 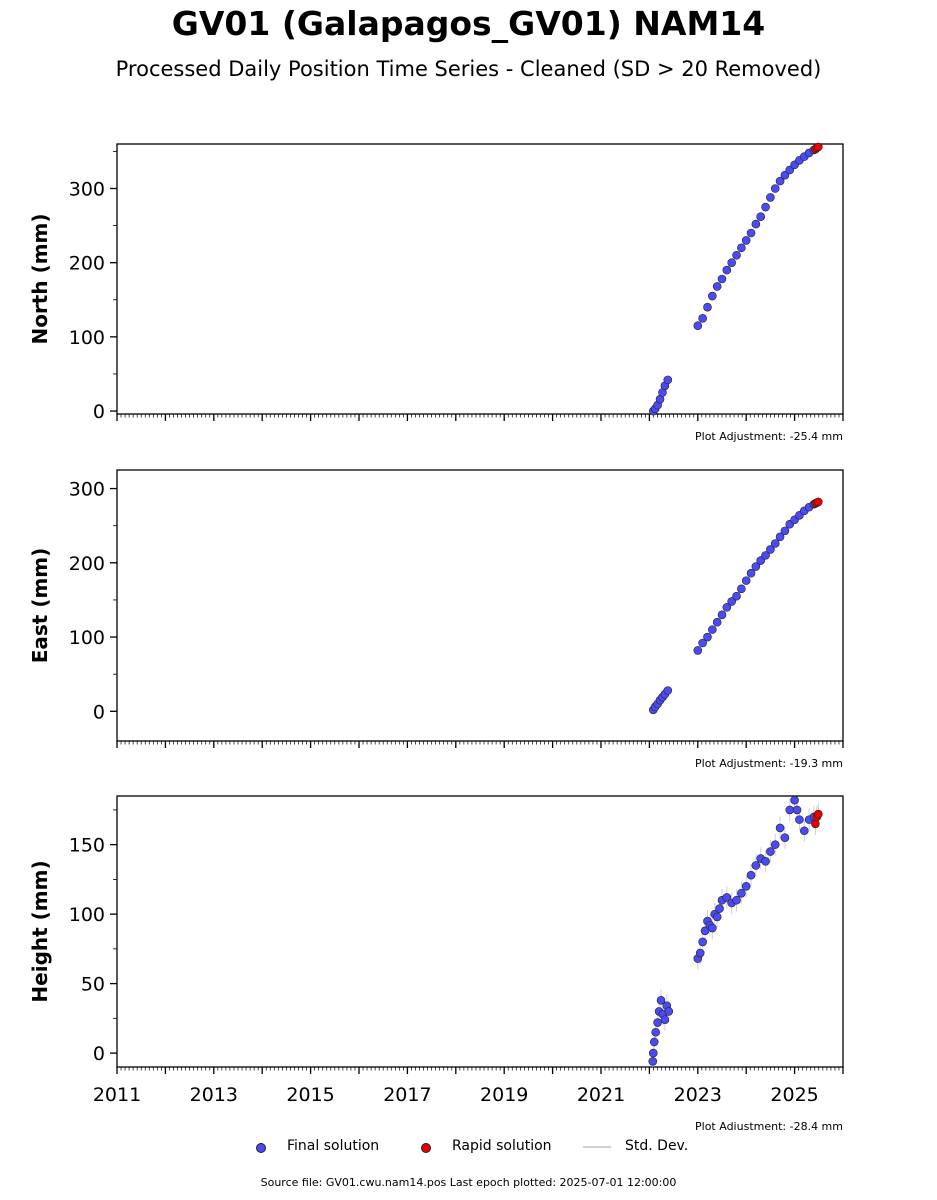 What do you see at coordinates (99, 712) in the screenshot?
I see `east-y-tick-label: 0` at bounding box center [99, 712].